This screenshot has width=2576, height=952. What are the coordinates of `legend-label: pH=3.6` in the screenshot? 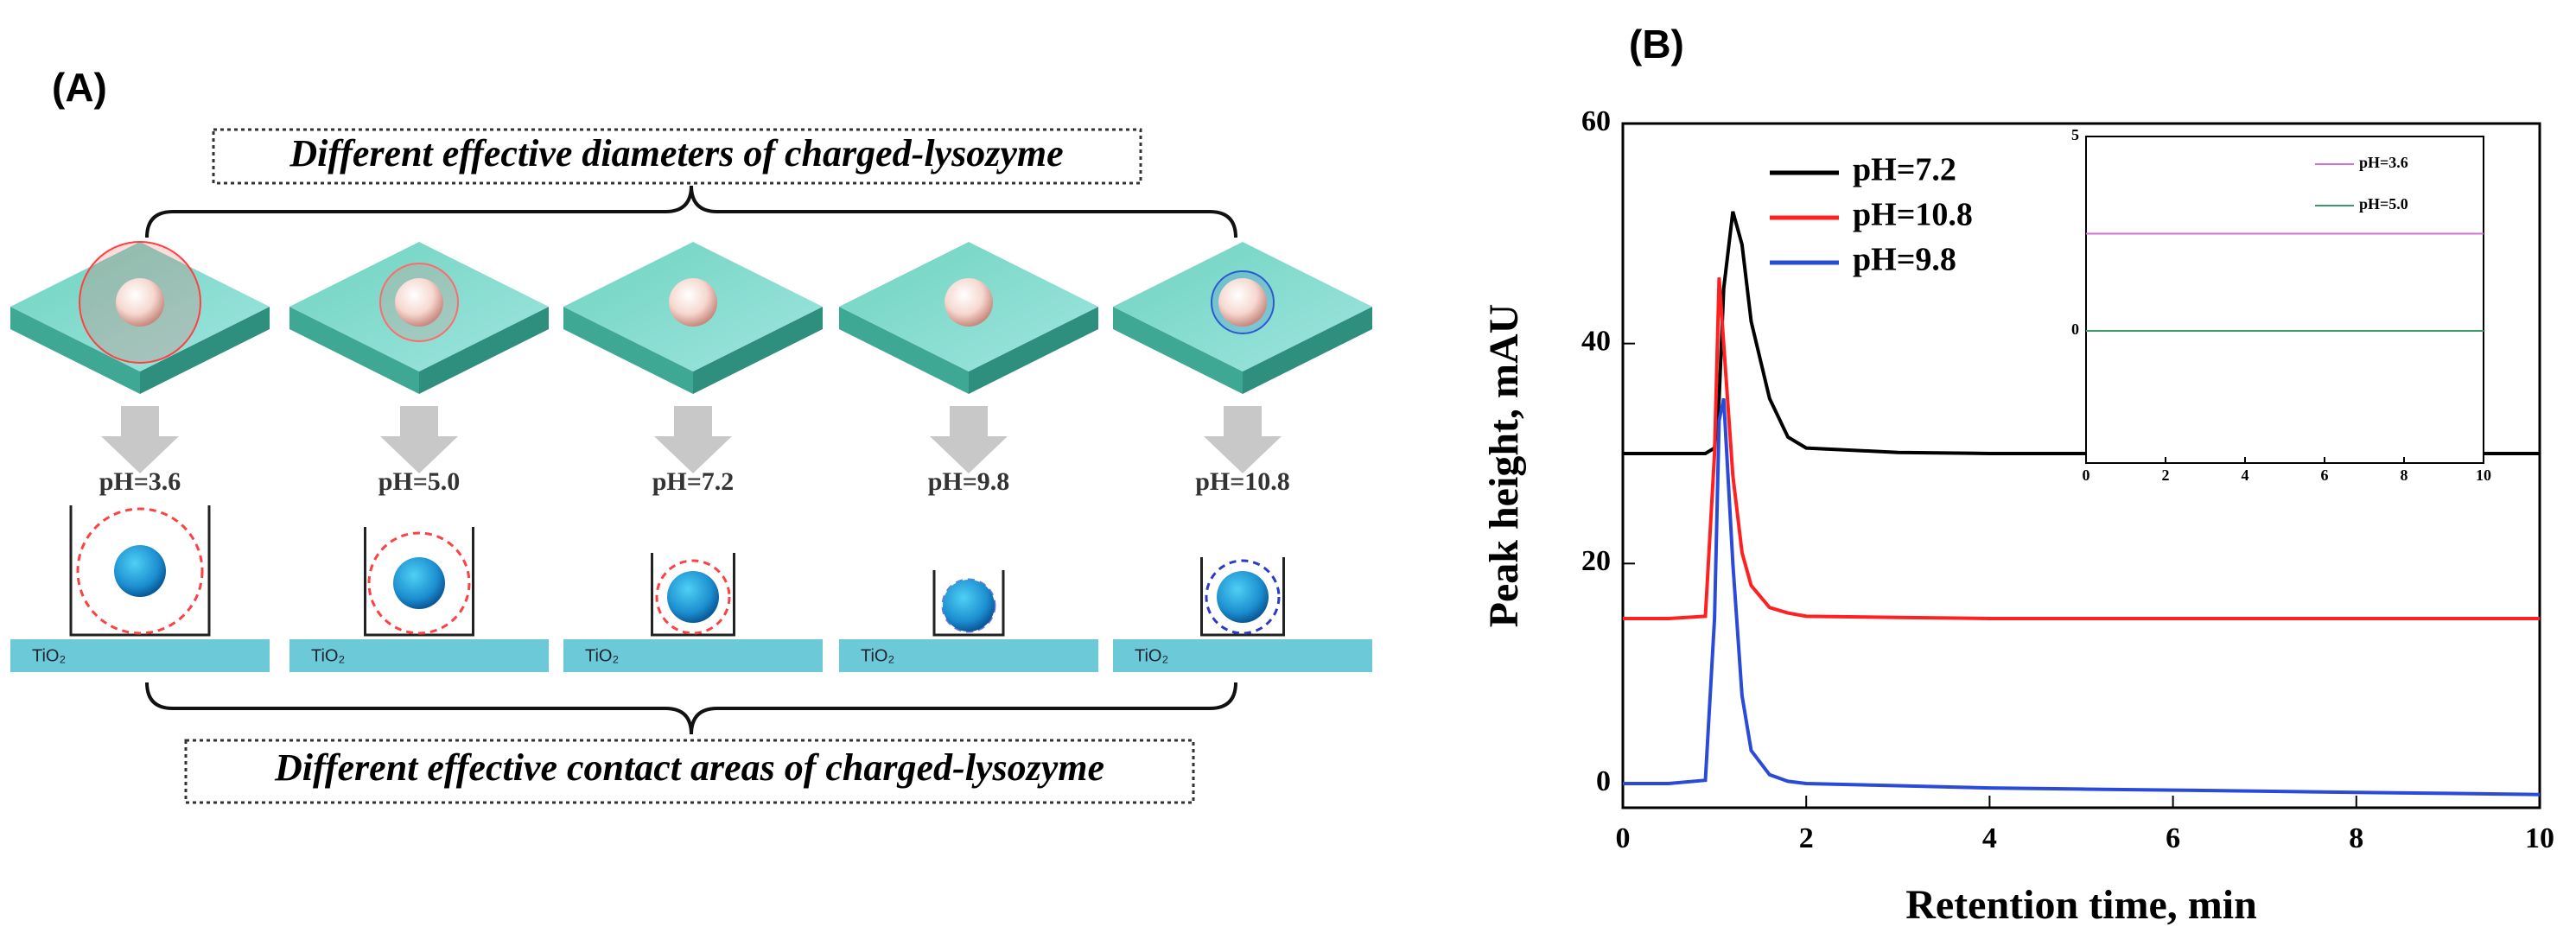 It's located at (2383, 162).